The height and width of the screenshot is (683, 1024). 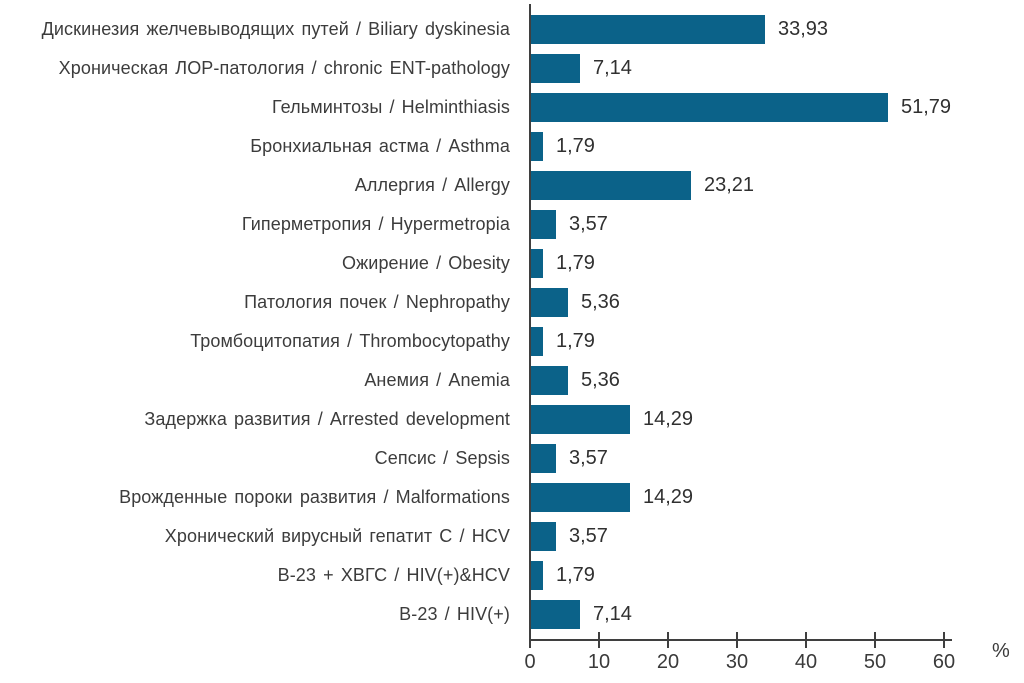 What do you see at coordinates (512, 536) in the screenshot?
I see `chart-row: Хронический вирусный гепатит С / HCV 3,57` at bounding box center [512, 536].